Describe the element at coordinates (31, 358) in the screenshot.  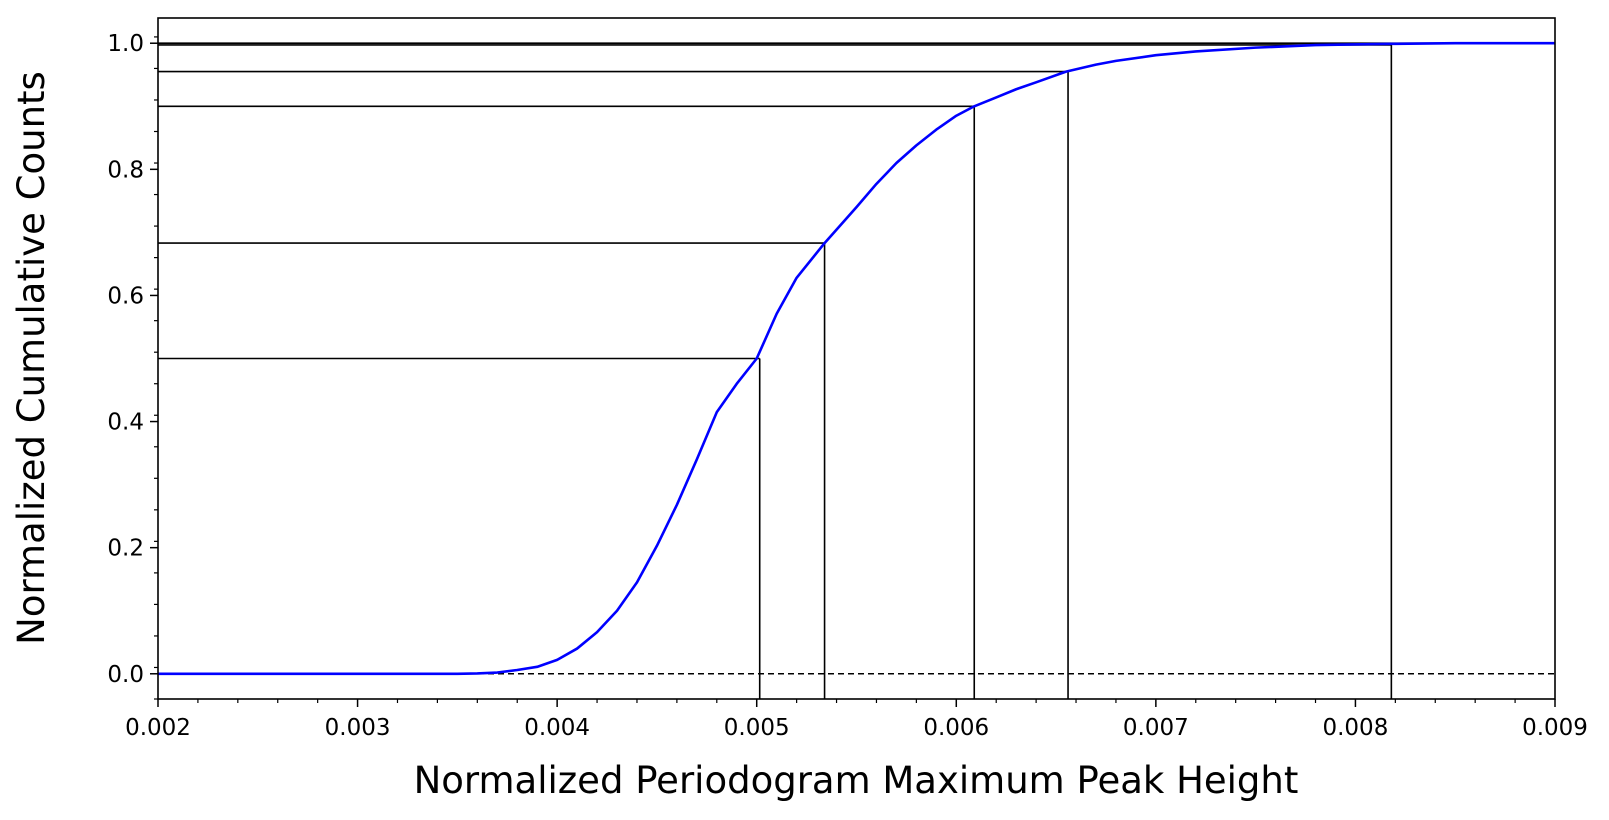
I see `y-axis-title: Normalized Cumulative Counts` at that location.